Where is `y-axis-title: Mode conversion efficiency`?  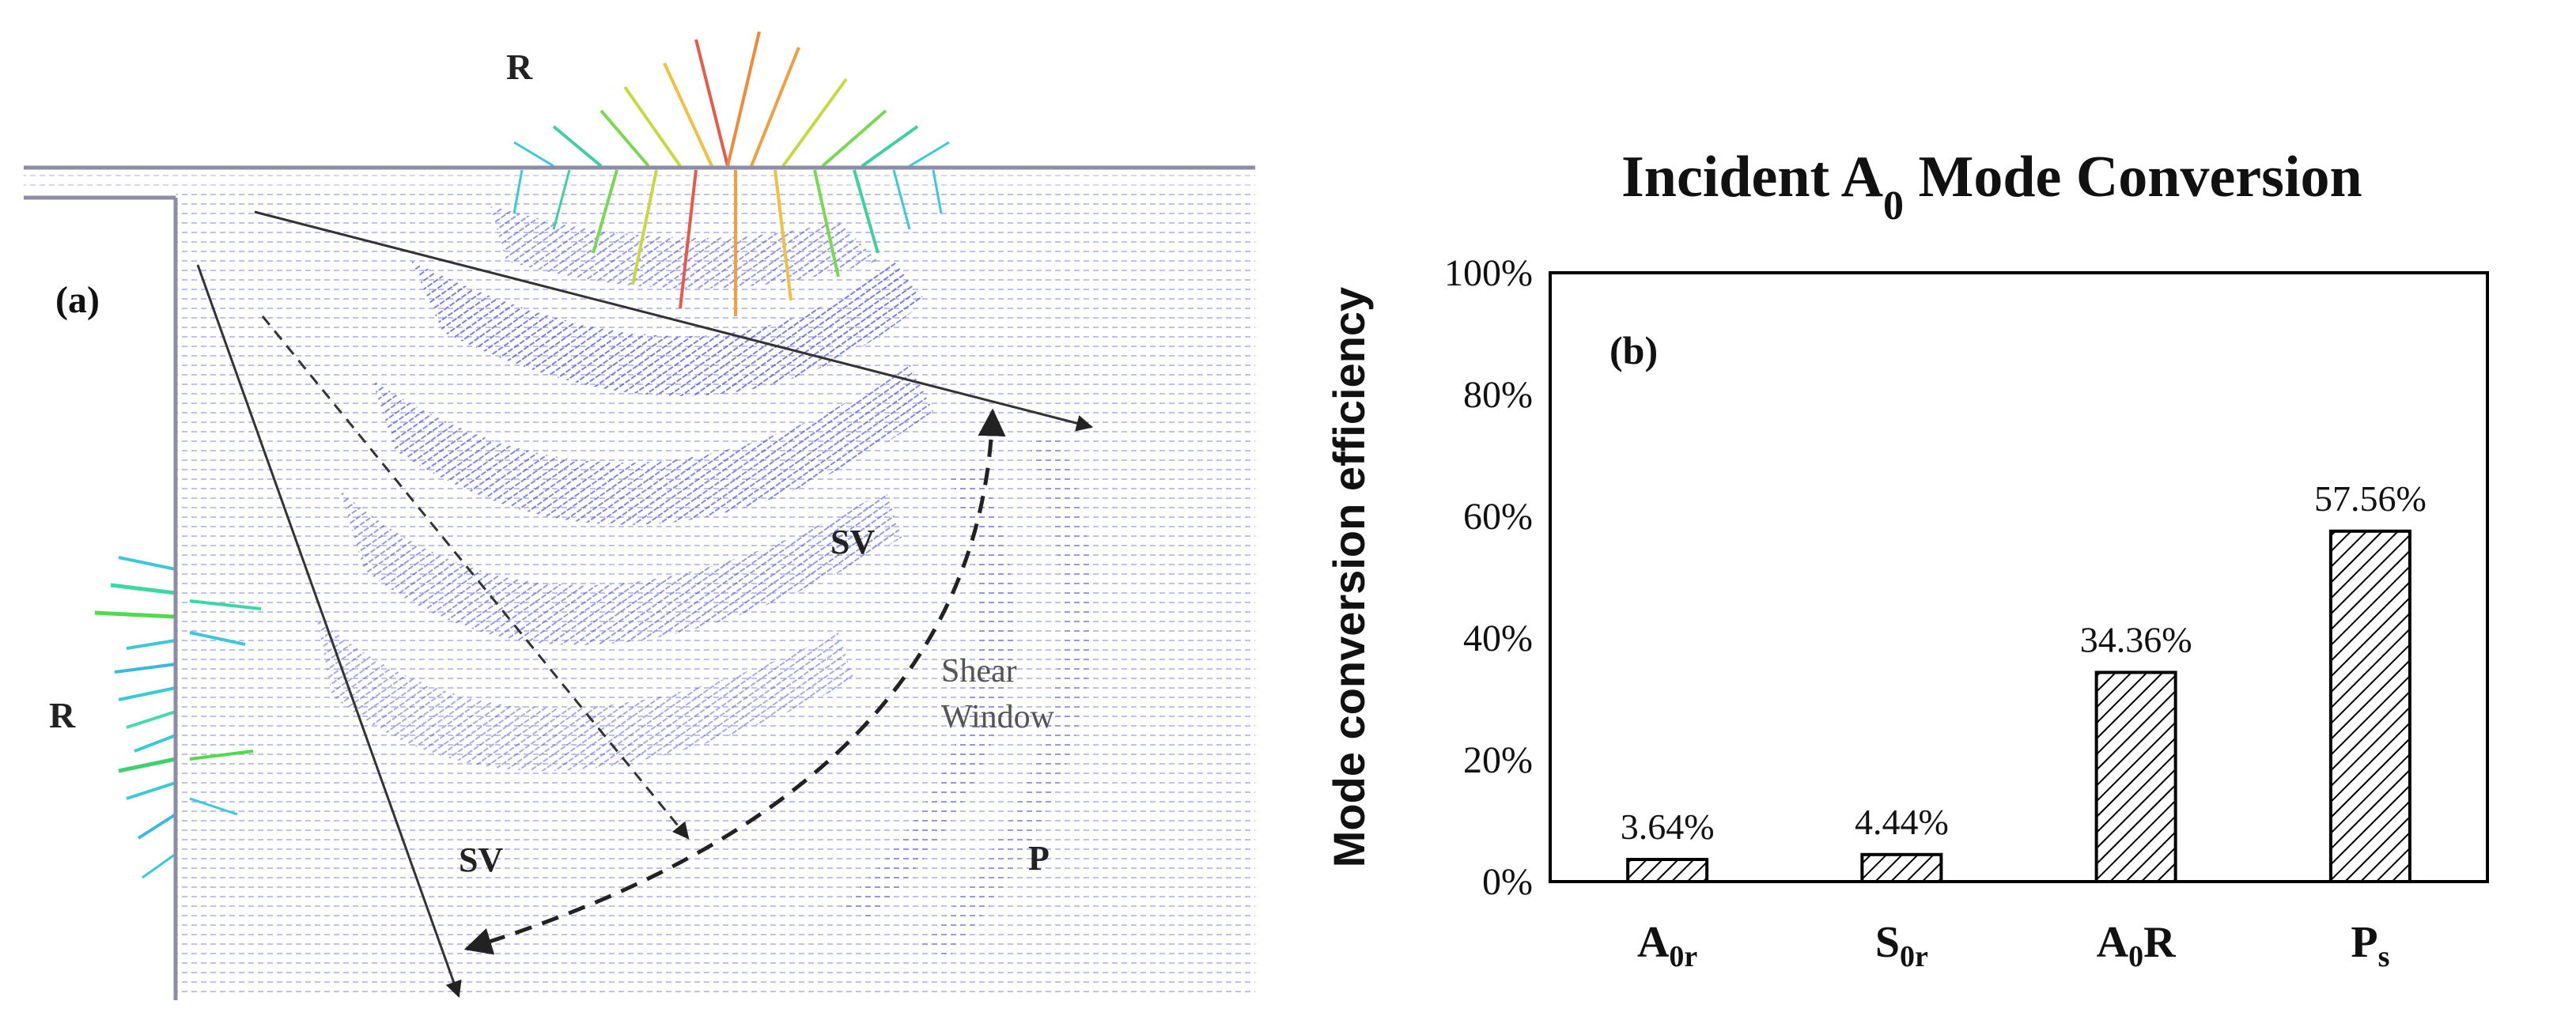 y-axis-title: Mode conversion efficiency is located at coordinates (1349, 577).